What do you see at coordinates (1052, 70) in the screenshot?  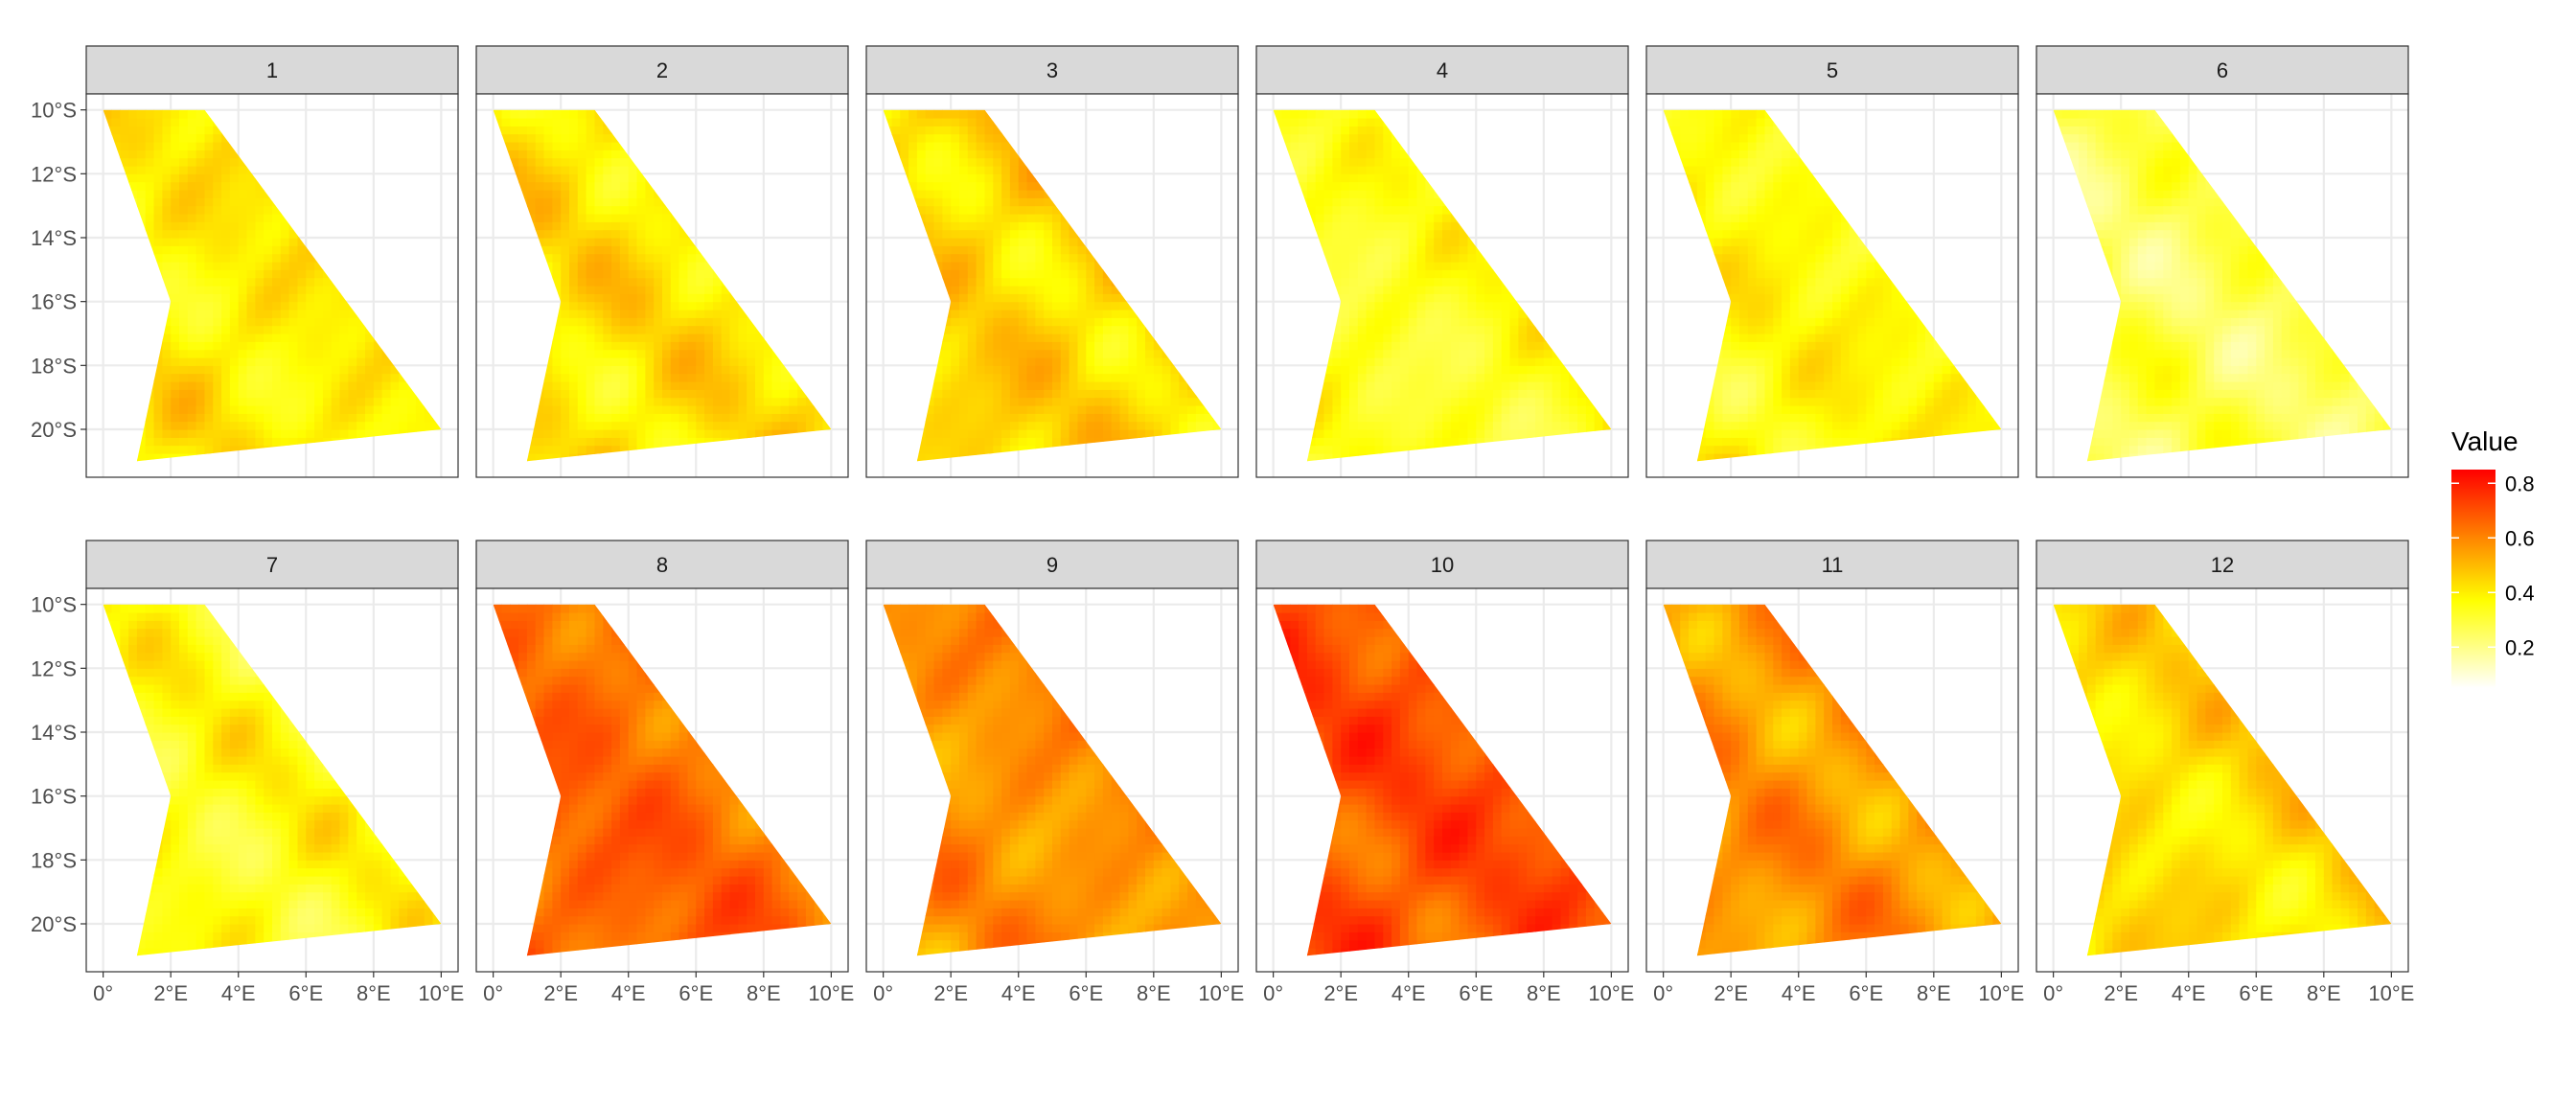 I see `facet-strip` at bounding box center [1052, 70].